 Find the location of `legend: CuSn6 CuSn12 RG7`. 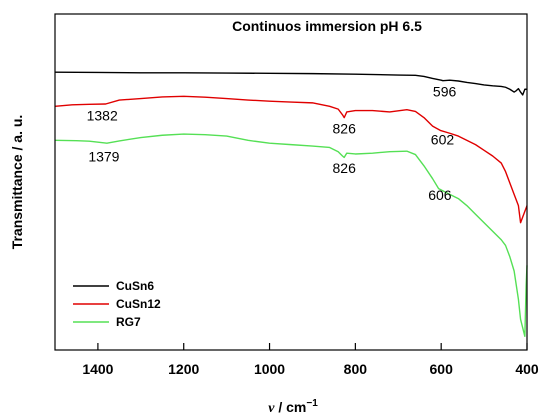

legend: CuSn6 CuSn12 RG7 is located at coordinates (117, 304).